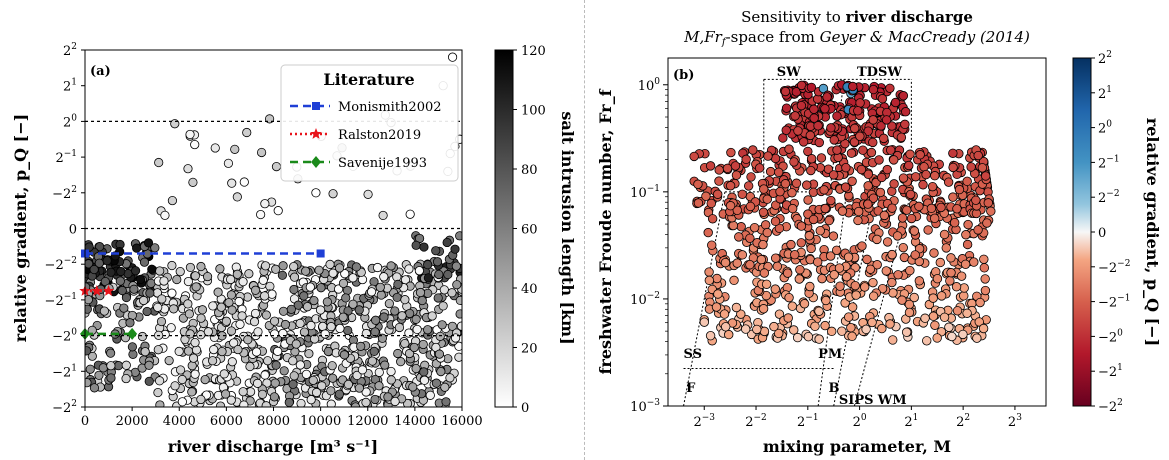 The width and height of the screenshot is (1169, 460). Describe the element at coordinates (649, 246) in the screenshot. I see `panel-b-y-ticks: 10−3 10−2 10−1 100` at that location.